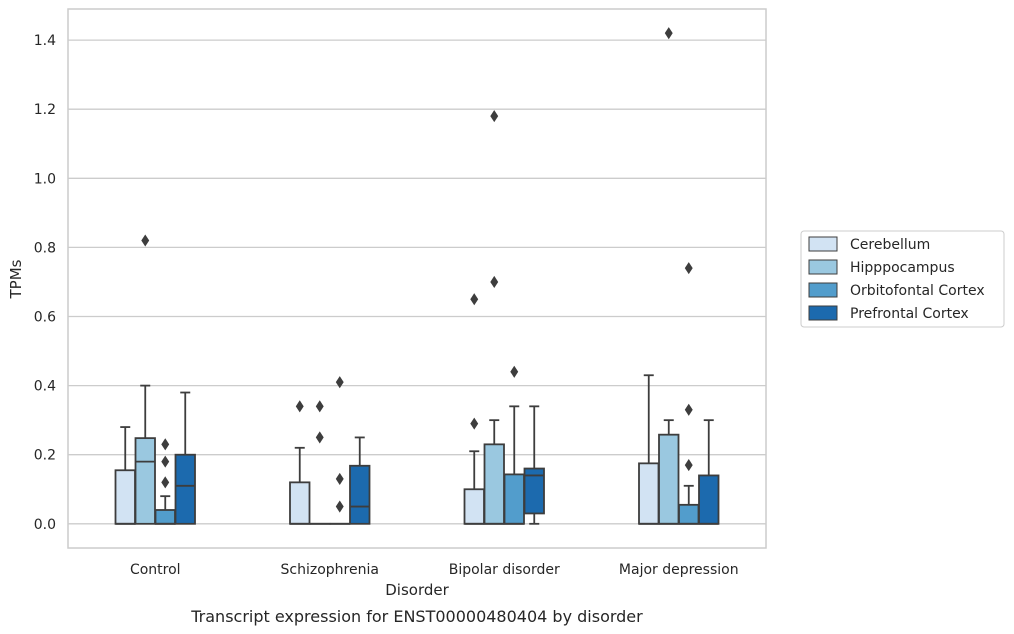 Image resolution: width=1014 pixels, height=634 pixels. What do you see at coordinates (45, 283) in the screenshot?
I see `y-tick-labels: 0.0 0.2 0.4 0.6 0.8 1.0 1.2 1.4` at bounding box center [45, 283].